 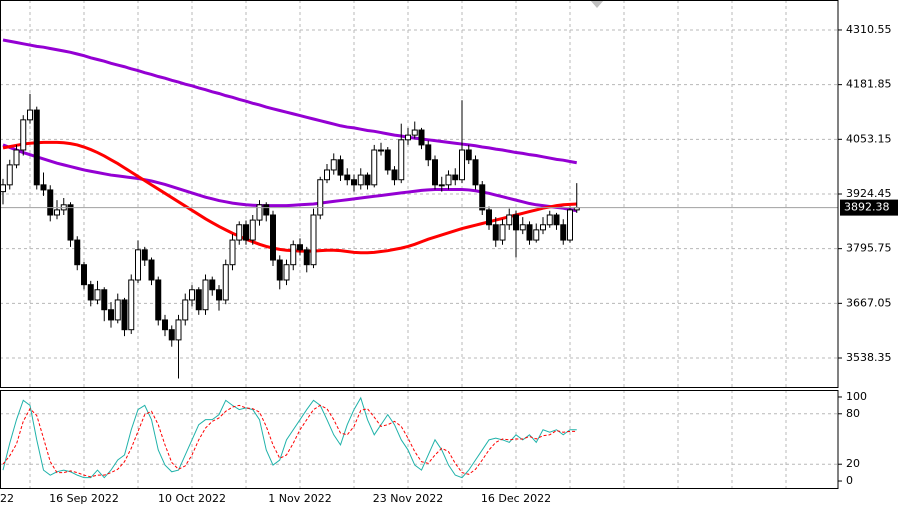 What do you see at coordinates (289, 441) in the screenshot?
I see `oscillator-line` at bounding box center [289, 441].